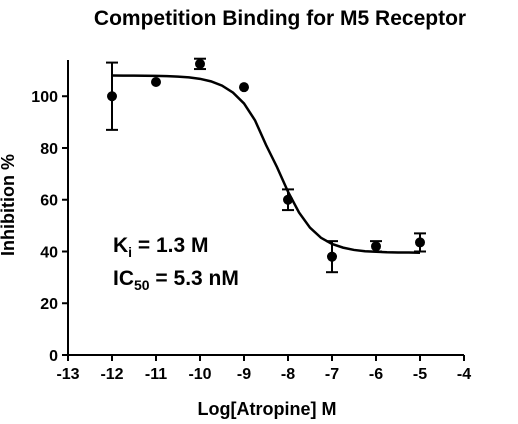  I want to click on x-tick-label: -7, so click(332, 374).